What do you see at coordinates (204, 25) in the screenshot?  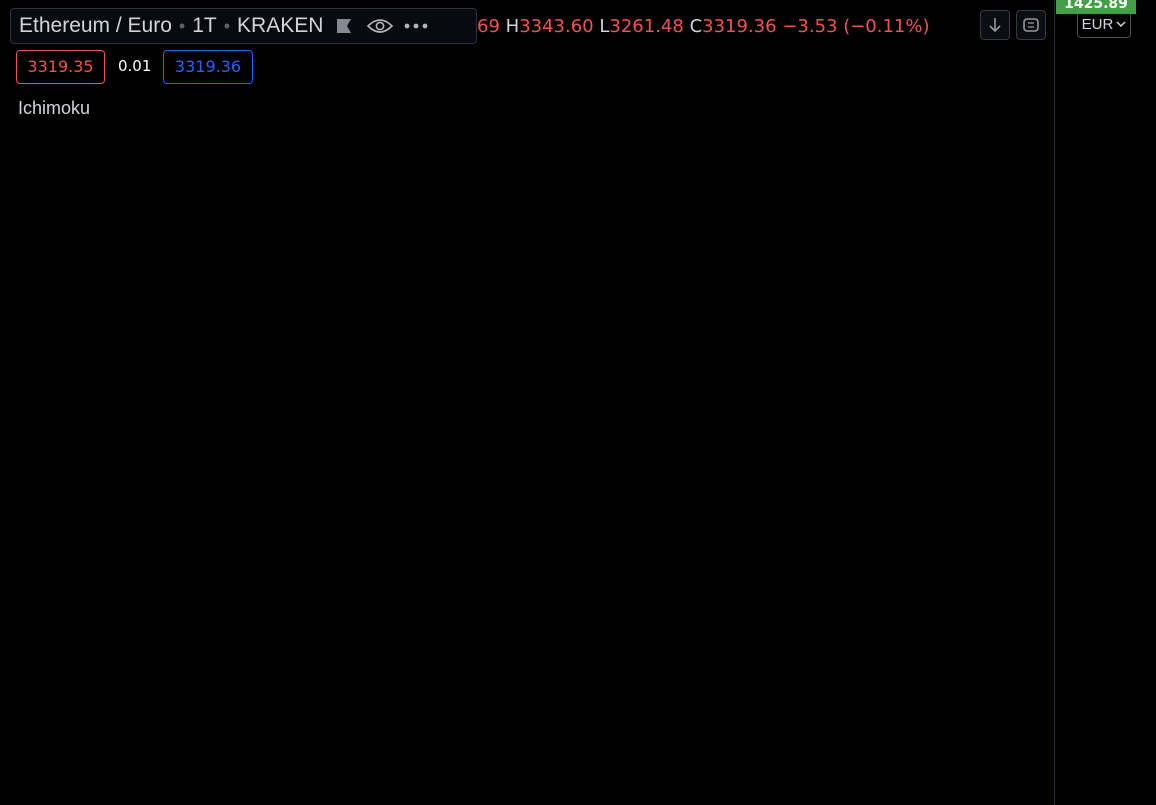 I see `symbol-timeframe: 1T` at bounding box center [204, 25].